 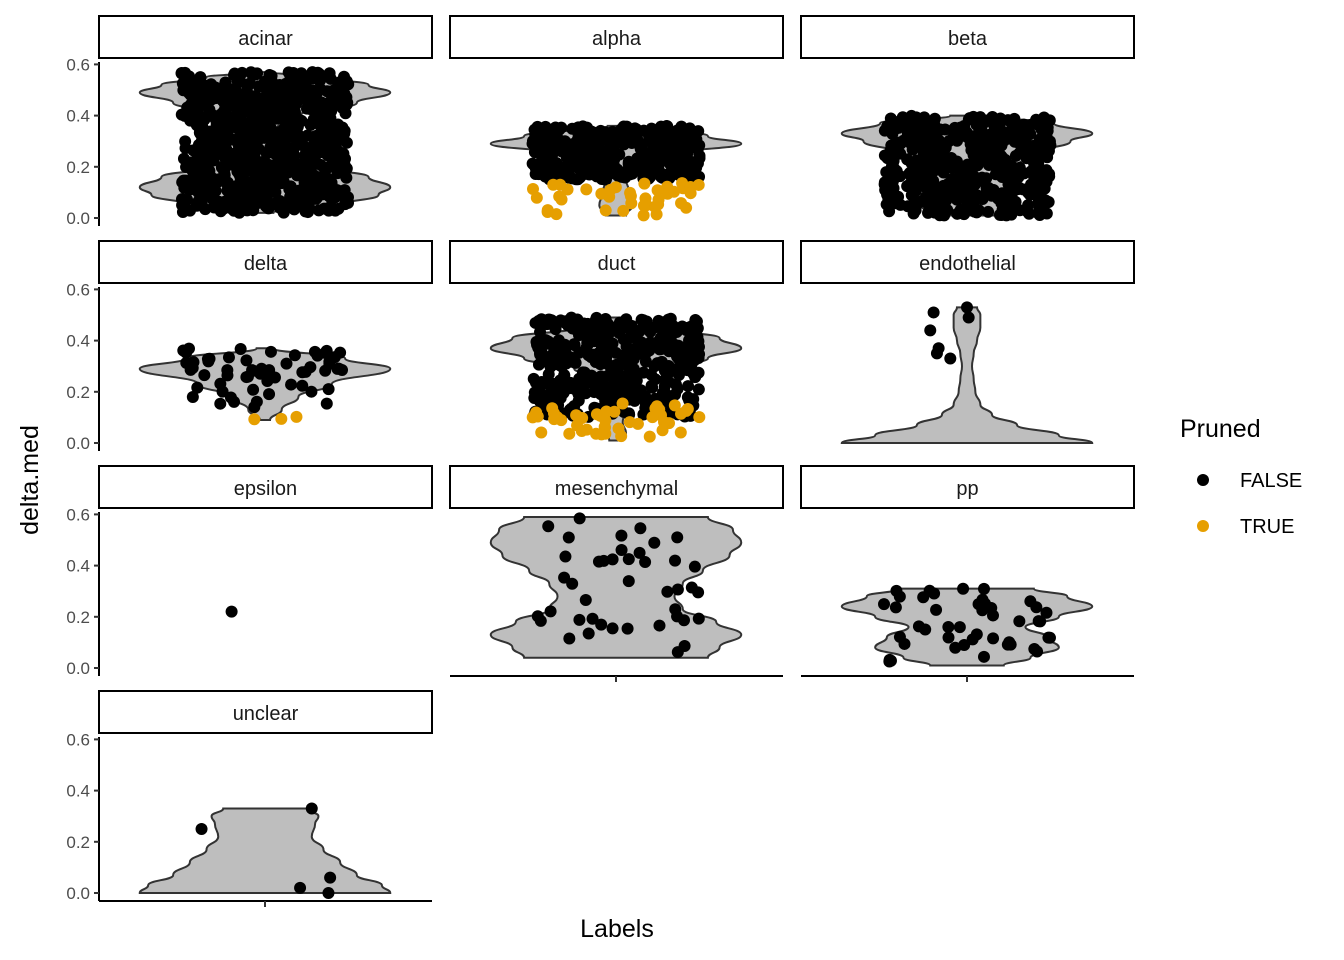 What do you see at coordinates (1271, 481) in the screenshot?
I see `legend-label: FALSE` at bounding box center [1271, 481].